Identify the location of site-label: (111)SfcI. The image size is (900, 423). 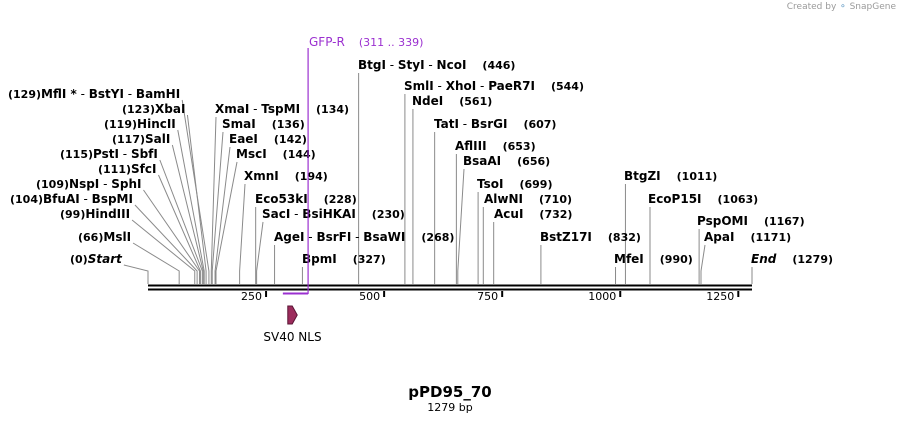
(127, 169).